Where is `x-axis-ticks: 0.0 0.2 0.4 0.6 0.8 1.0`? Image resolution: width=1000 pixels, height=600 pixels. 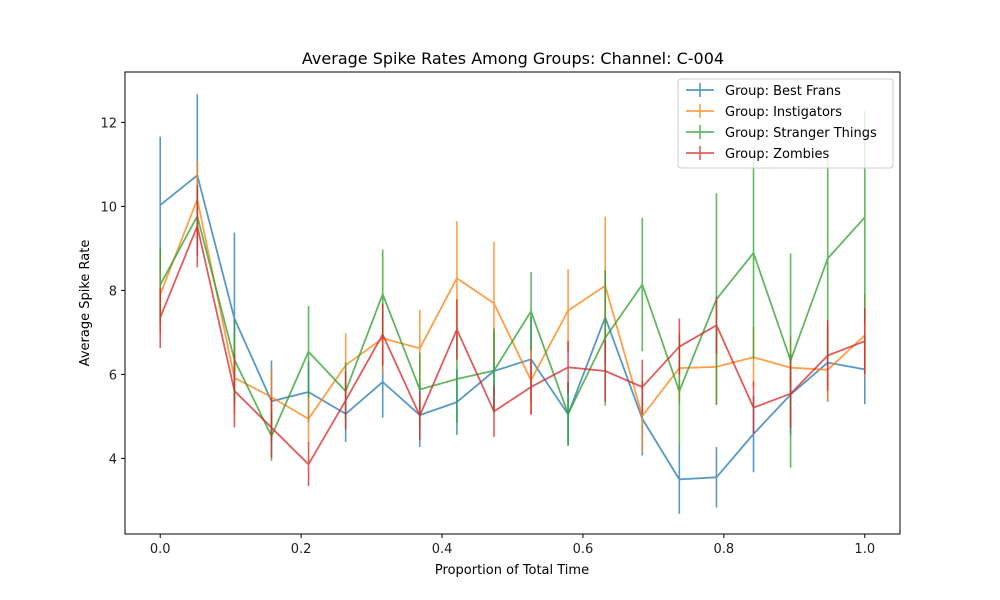
x-axis-ticks: 0.0 0.2 0.4 0.6 0.8 1.0 is located at coordinates (512, 545).